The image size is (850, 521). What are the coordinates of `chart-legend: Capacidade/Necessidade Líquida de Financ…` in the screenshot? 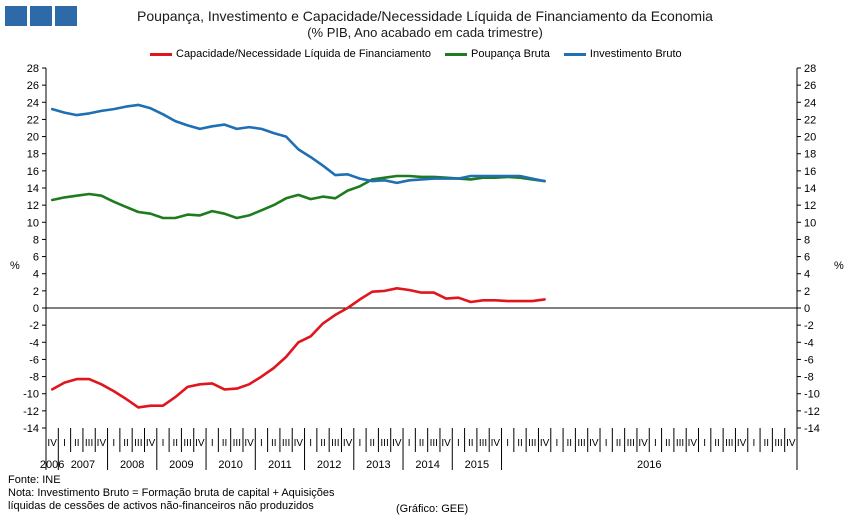 It's located at (416, 54).